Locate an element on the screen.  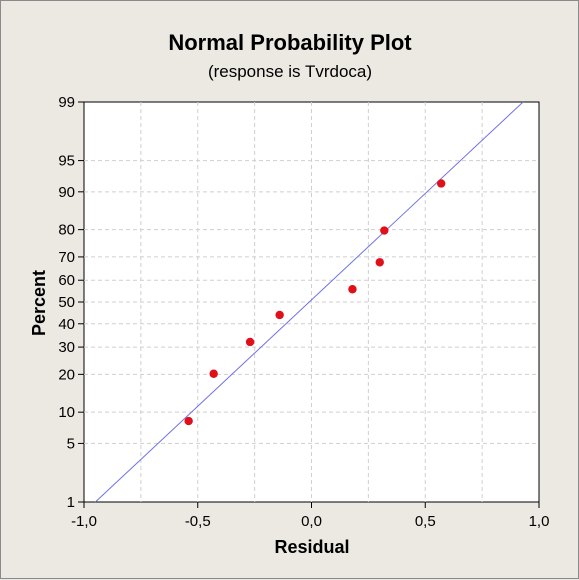
y-tick-label: 60 is located at coordinates (66, 280).